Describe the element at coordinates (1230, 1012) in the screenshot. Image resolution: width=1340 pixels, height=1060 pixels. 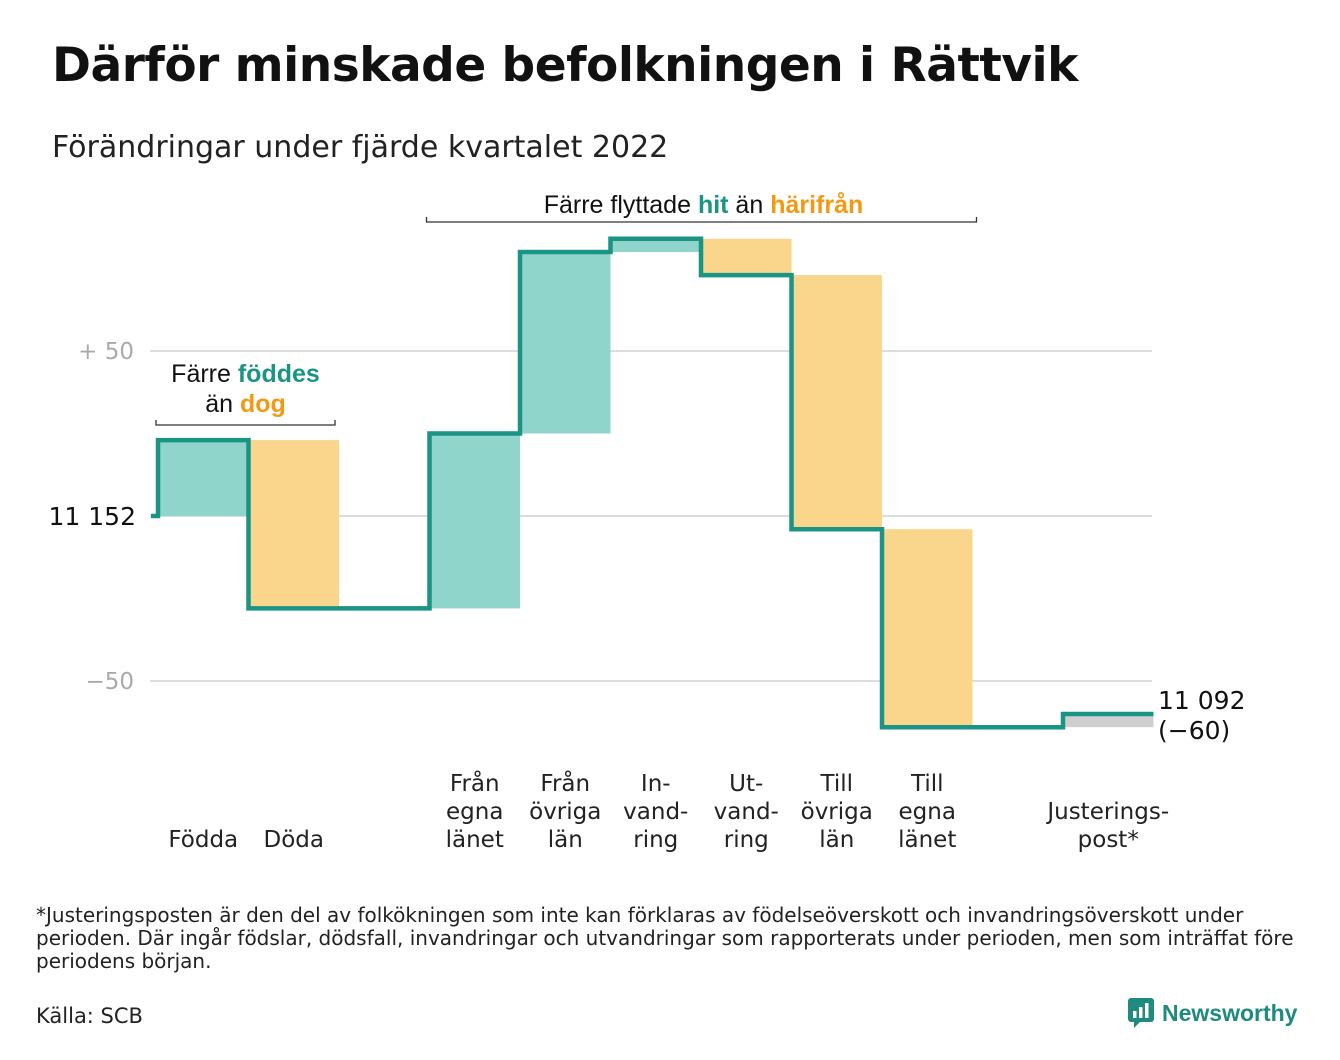
I see `brand-name: Newsworthy` at that location.